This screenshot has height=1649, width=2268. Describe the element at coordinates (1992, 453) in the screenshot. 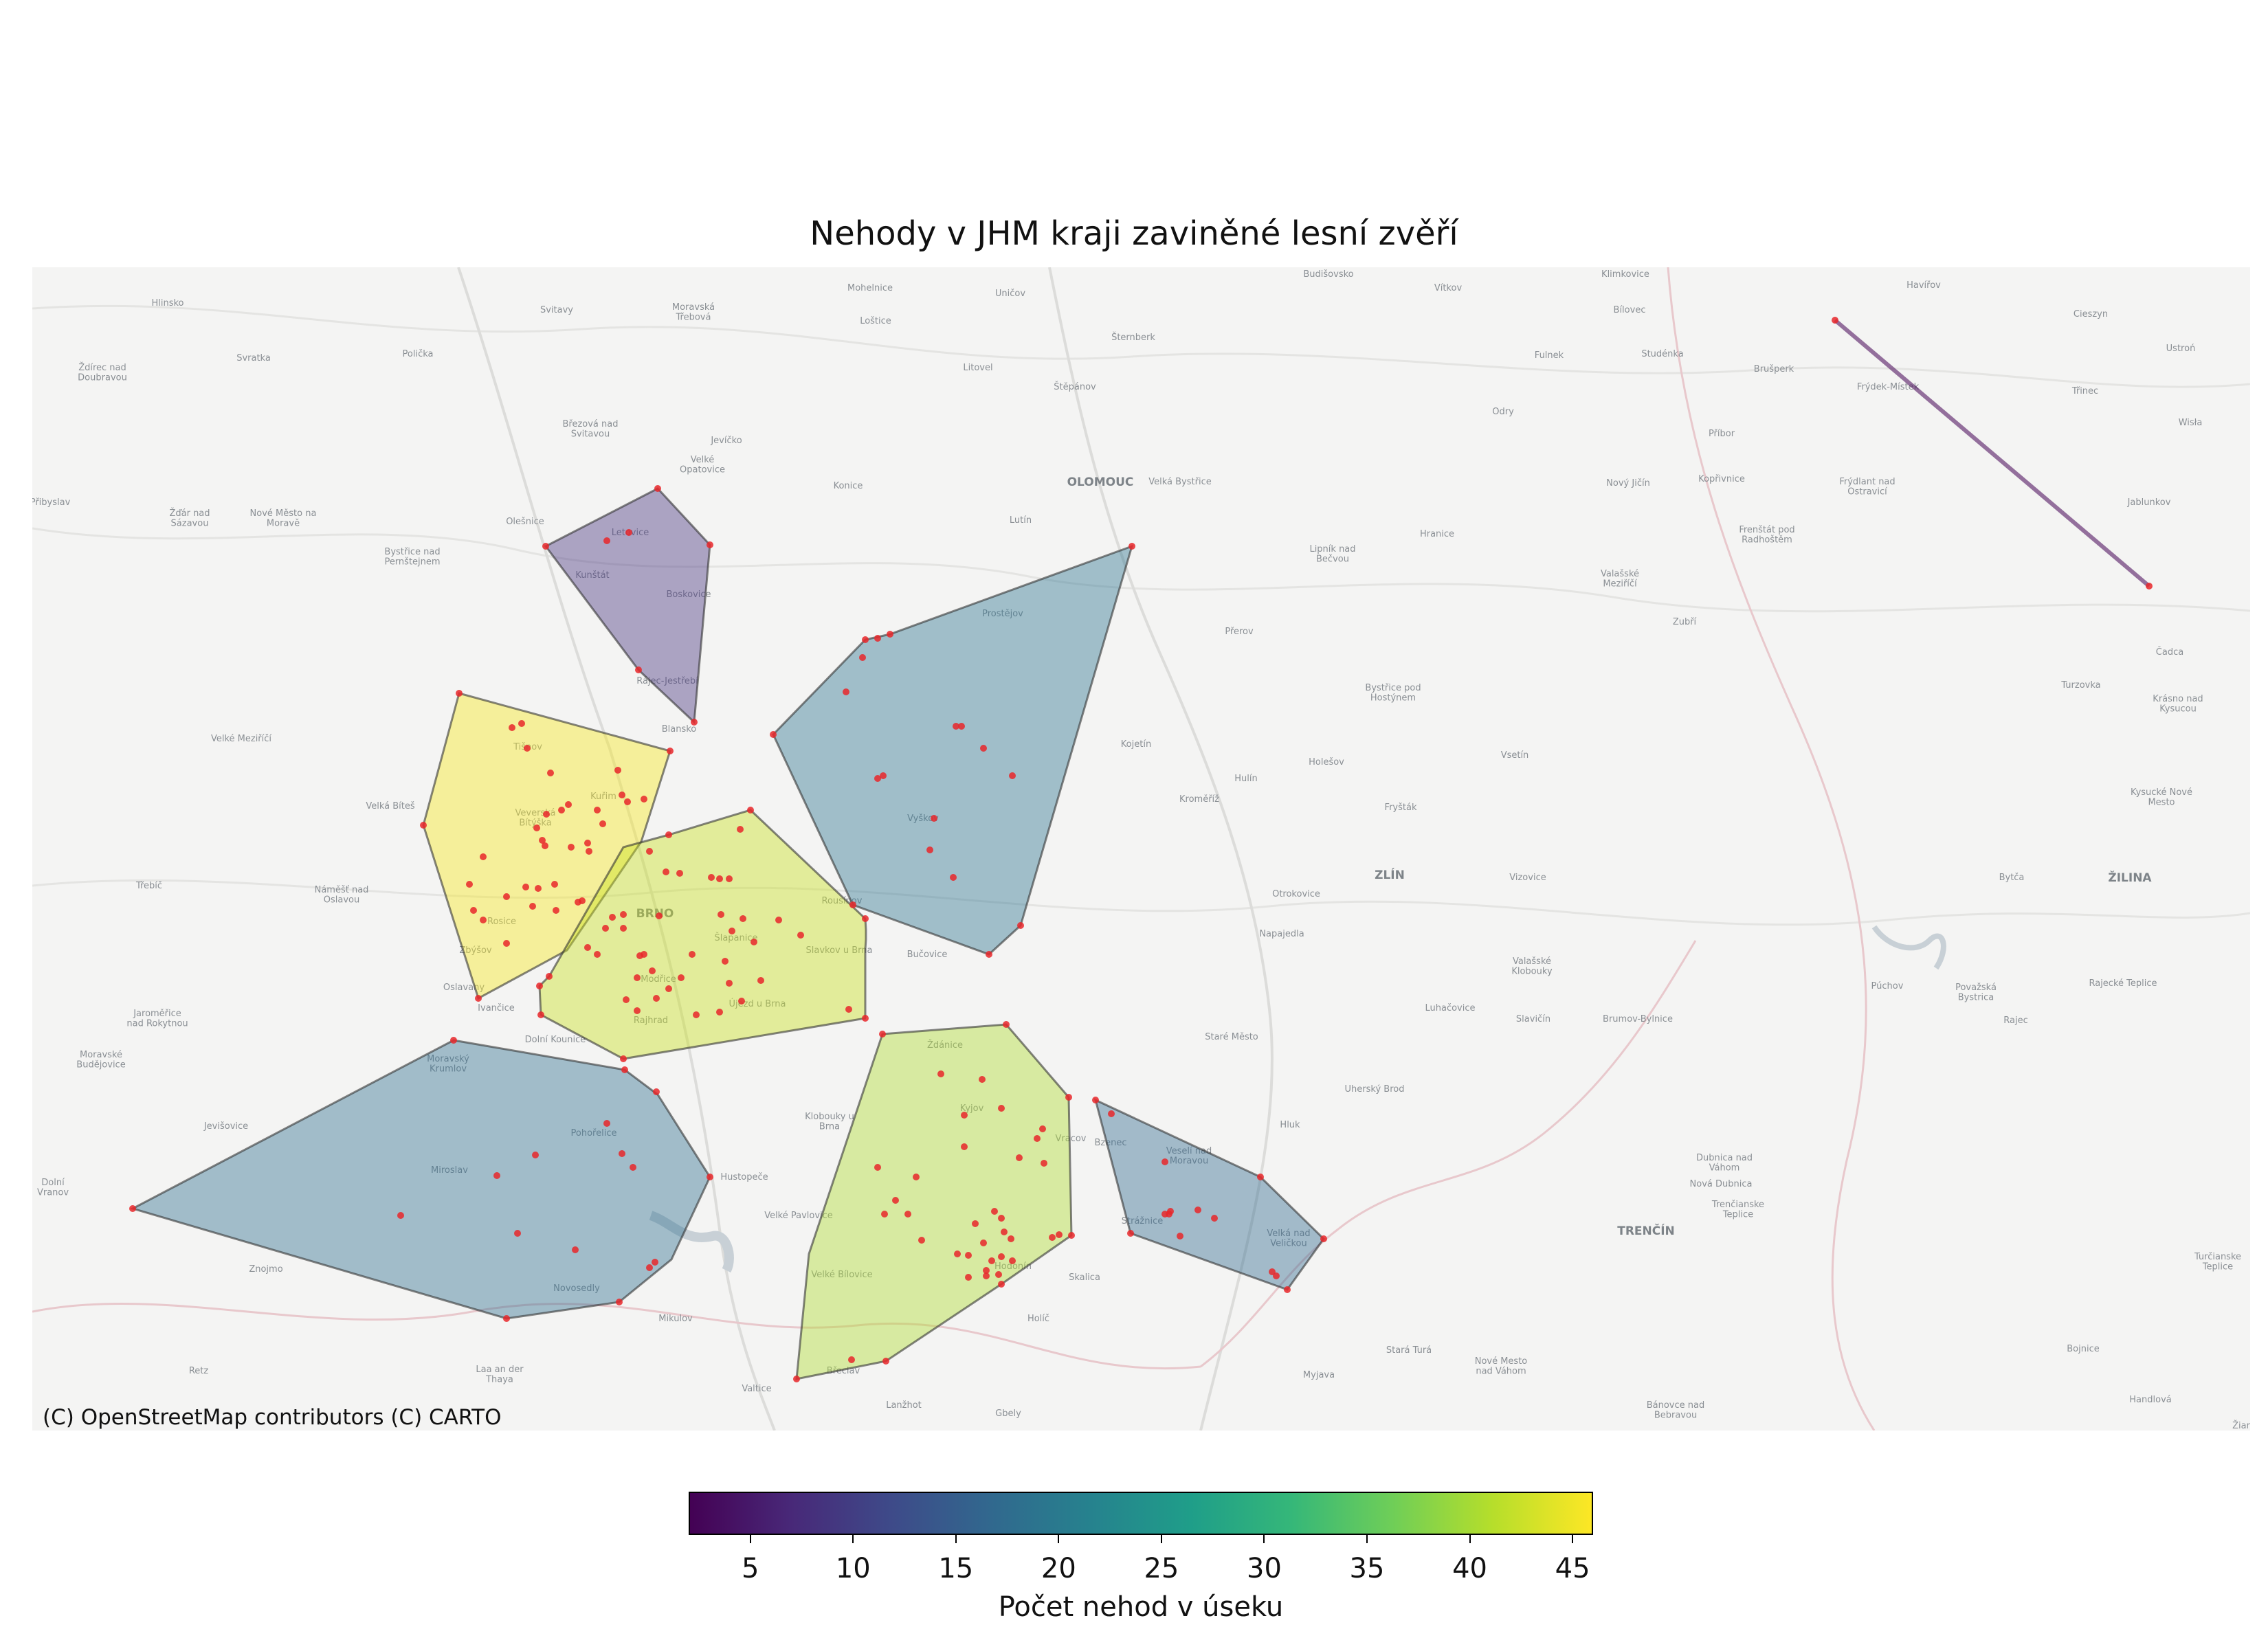

I see `segment-line` at that location.